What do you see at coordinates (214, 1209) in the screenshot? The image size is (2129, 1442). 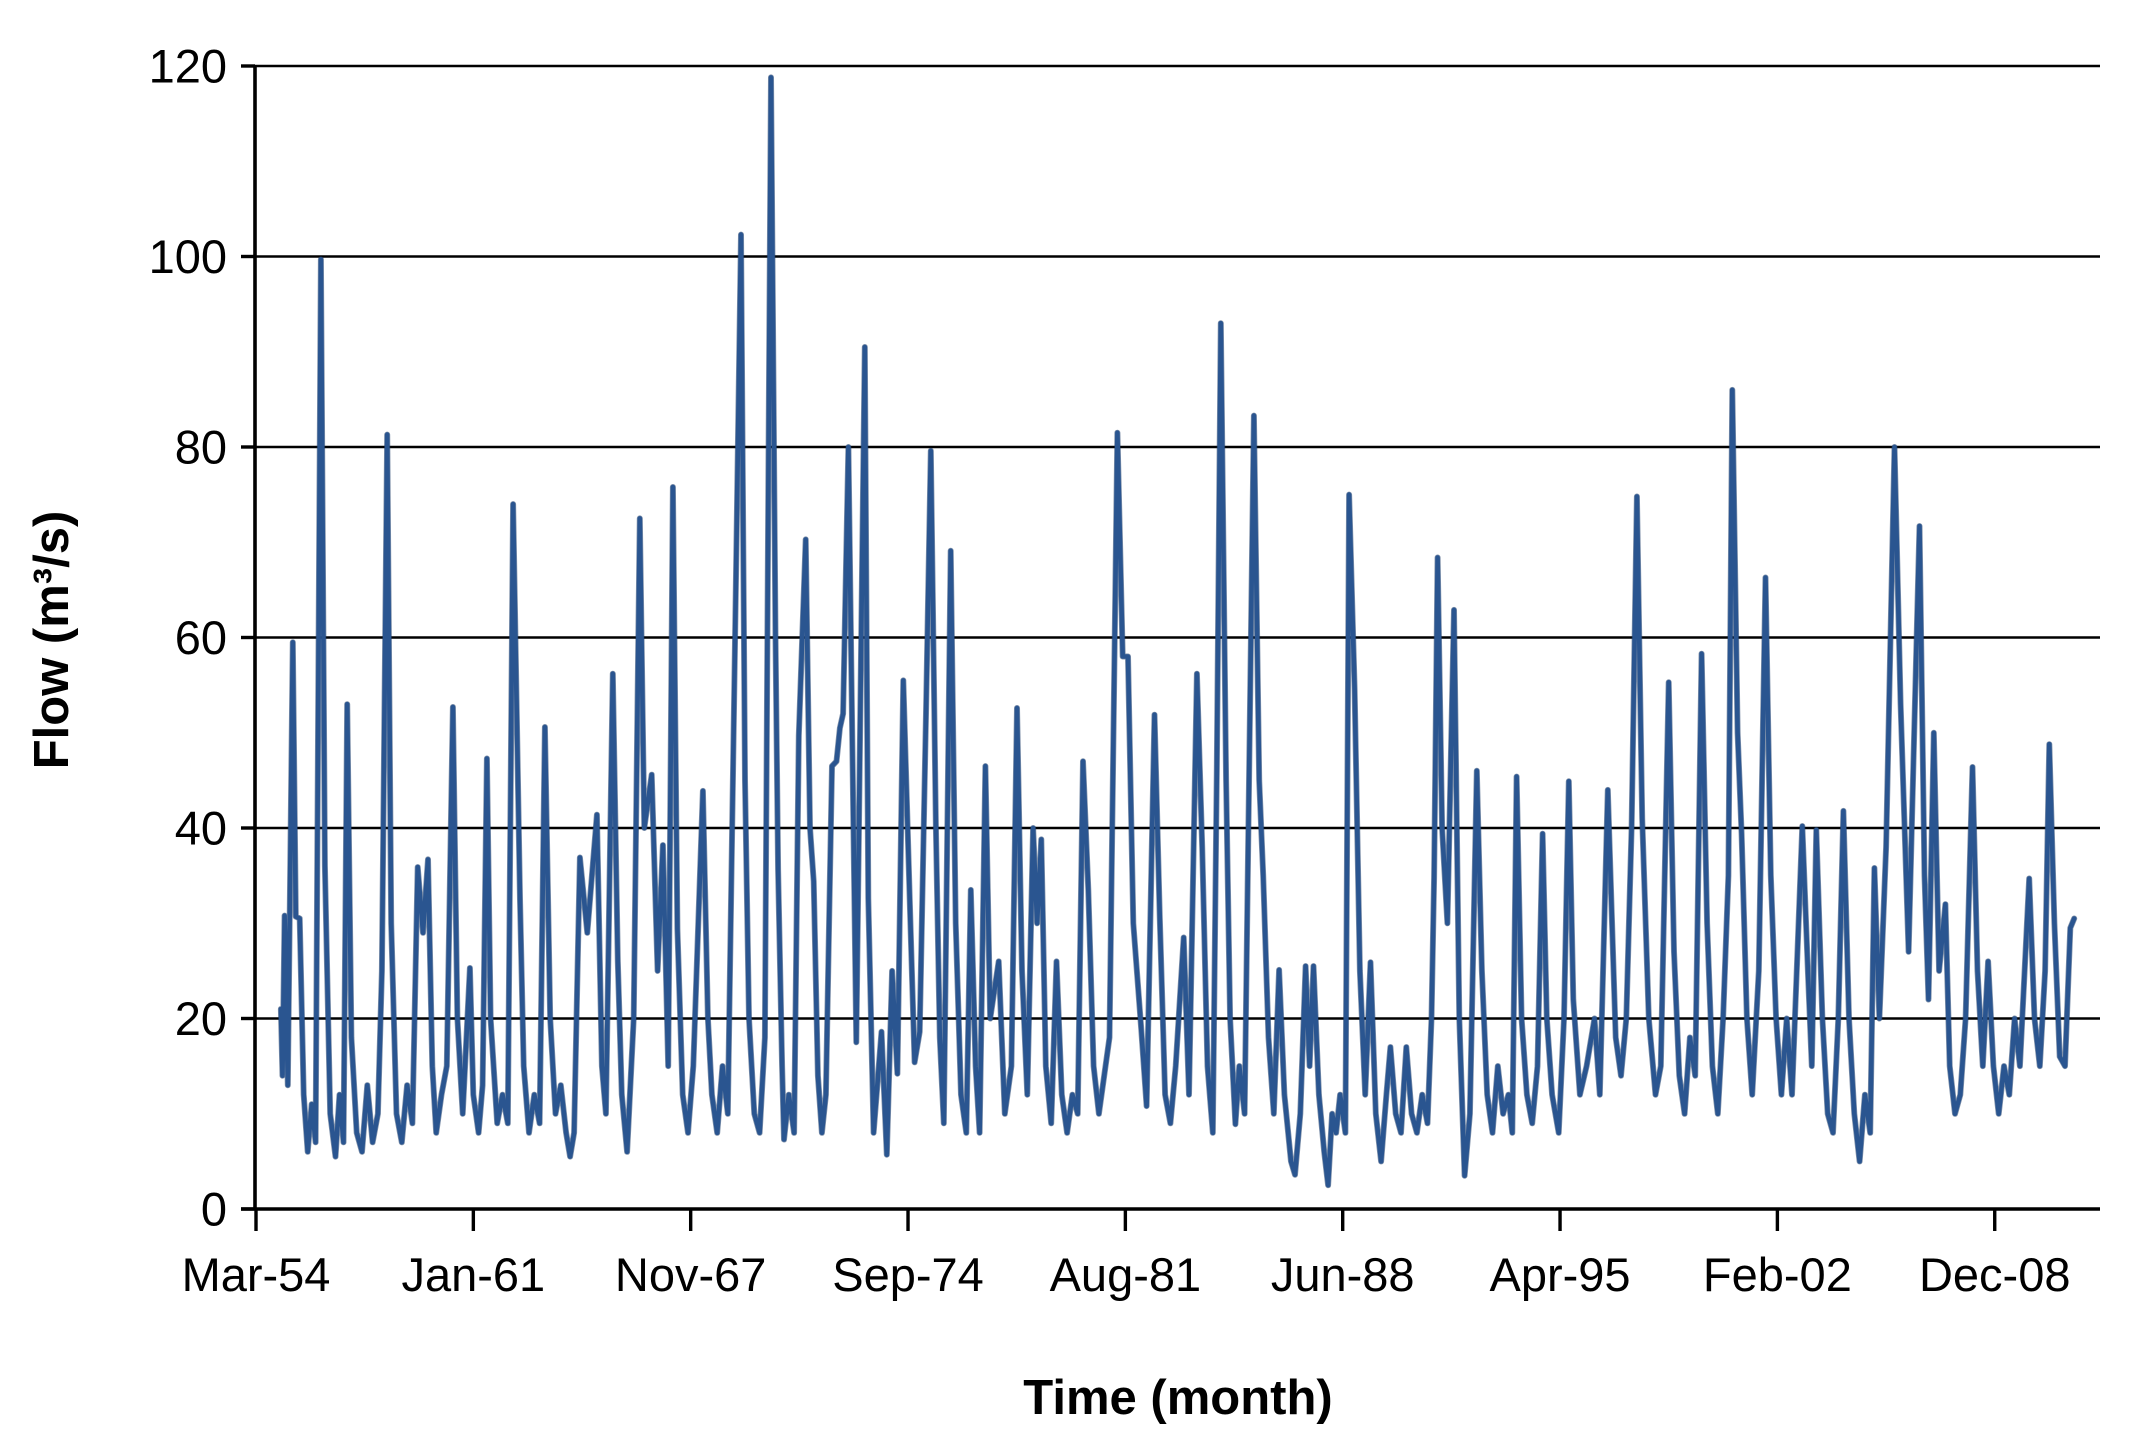 I see `y-tick-label: 0` at bounding box center [214, 1209].